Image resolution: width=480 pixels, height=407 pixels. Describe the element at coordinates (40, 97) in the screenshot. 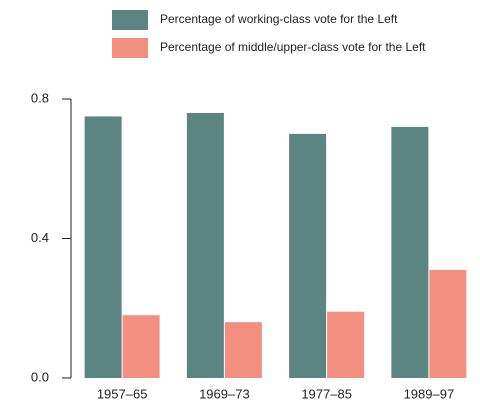

I see `y-tick-label: 0.8` at that location.